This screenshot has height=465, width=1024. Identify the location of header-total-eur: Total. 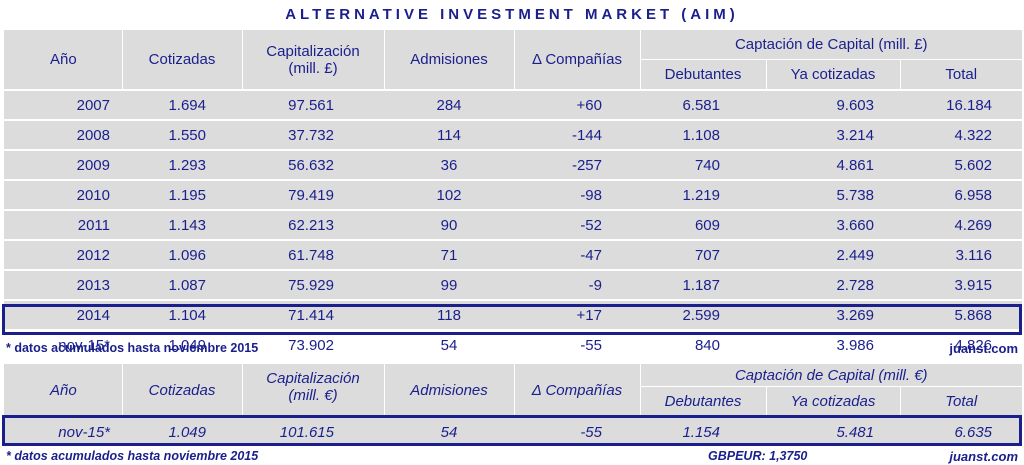
(961, 401).